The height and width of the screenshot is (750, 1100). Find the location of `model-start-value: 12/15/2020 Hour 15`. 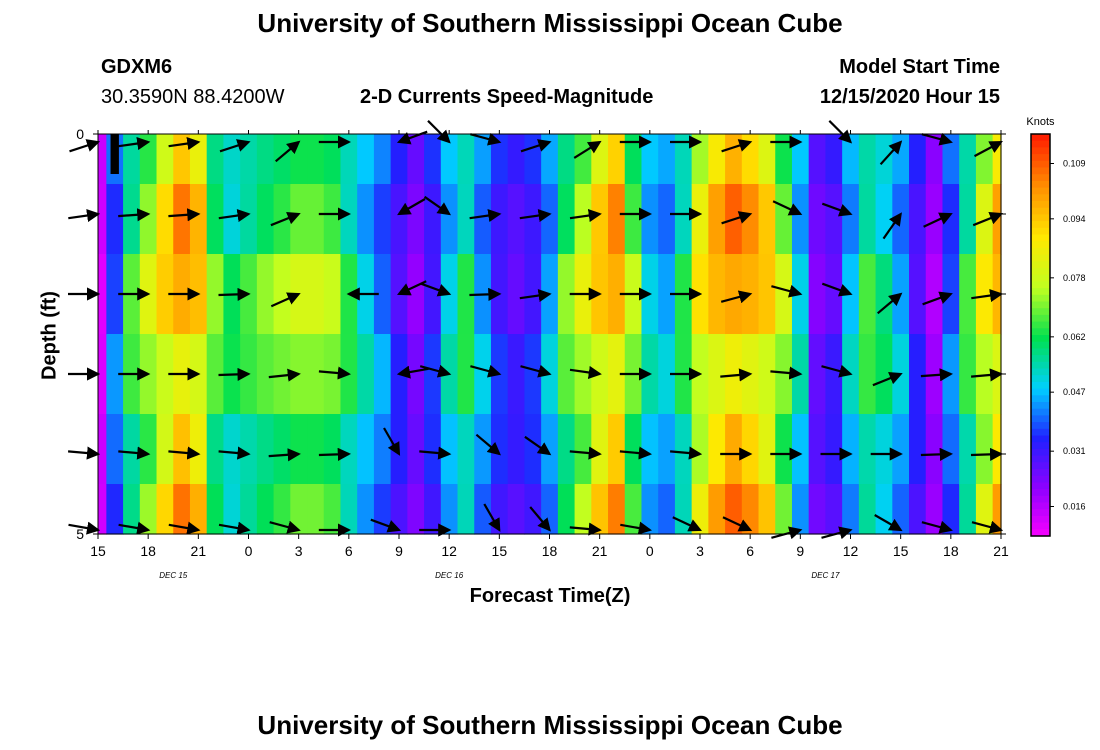

model-start-value: 12/15/2020 Hour 15 is located at coordinates (909, 97).